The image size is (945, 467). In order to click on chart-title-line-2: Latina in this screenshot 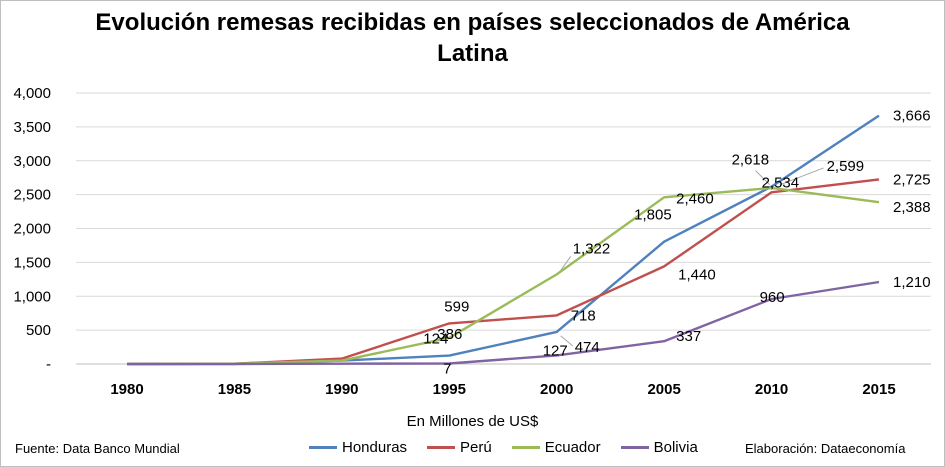, I will do `click(472, 53)`.